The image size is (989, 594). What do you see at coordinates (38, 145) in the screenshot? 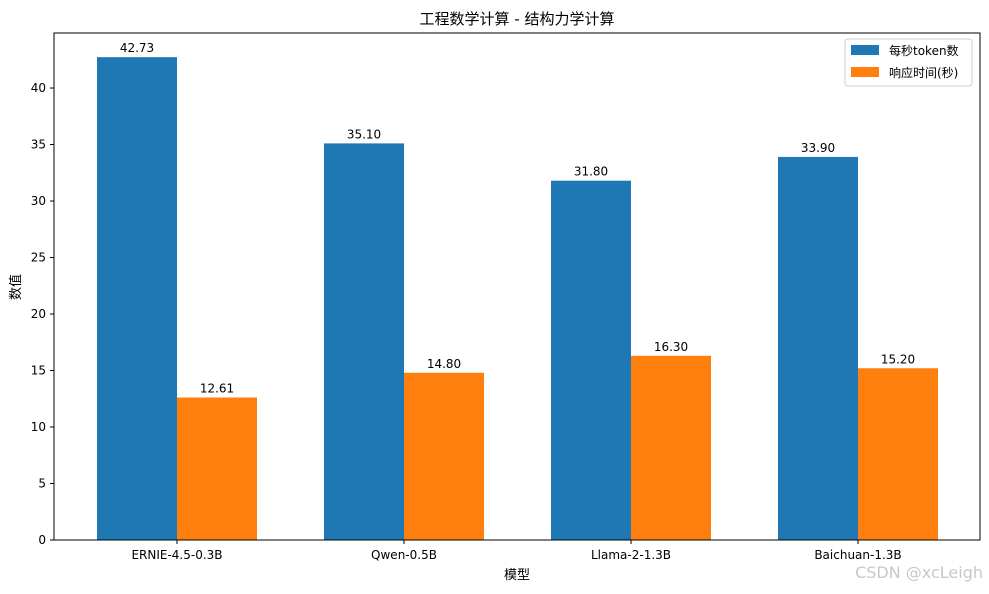
I see `y-tick-label: 35` at bounding box center [38, 145].